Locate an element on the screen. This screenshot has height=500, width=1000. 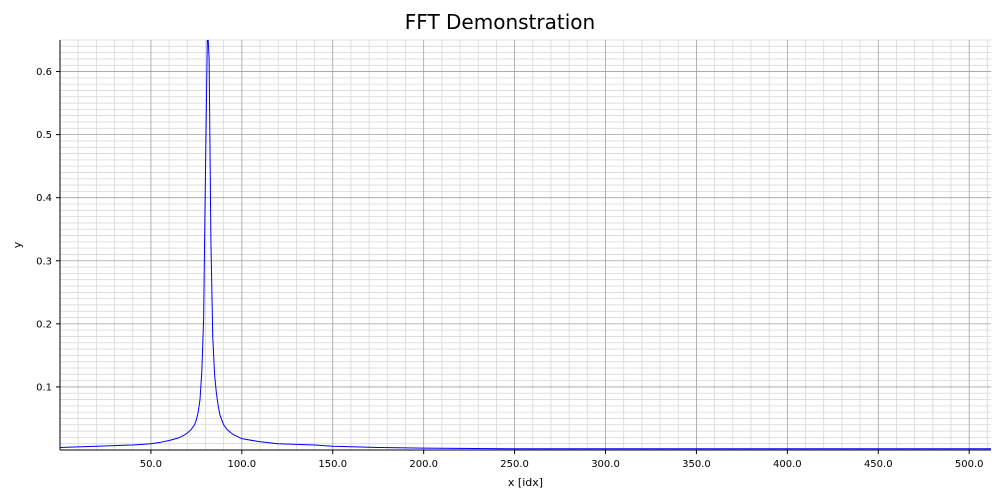
y-tick-label: 0.6 is located at coordinates (44, 72).